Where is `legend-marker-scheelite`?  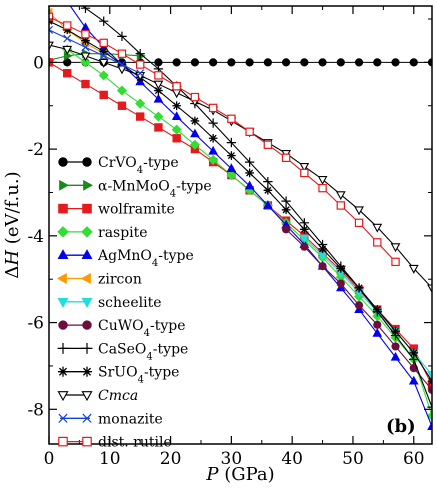
legend-marker-scheelite is located at coordinates (87, 302).